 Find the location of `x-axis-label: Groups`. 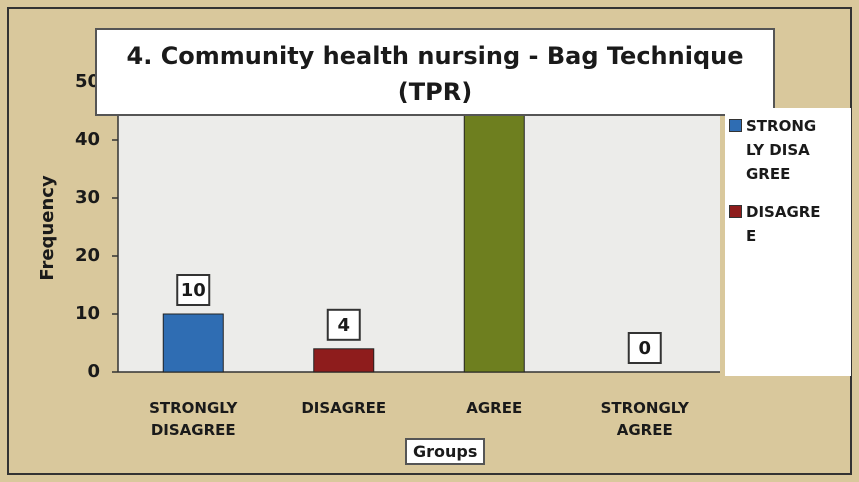

x-axis-label: Groups is located at coordinates (445, 451).